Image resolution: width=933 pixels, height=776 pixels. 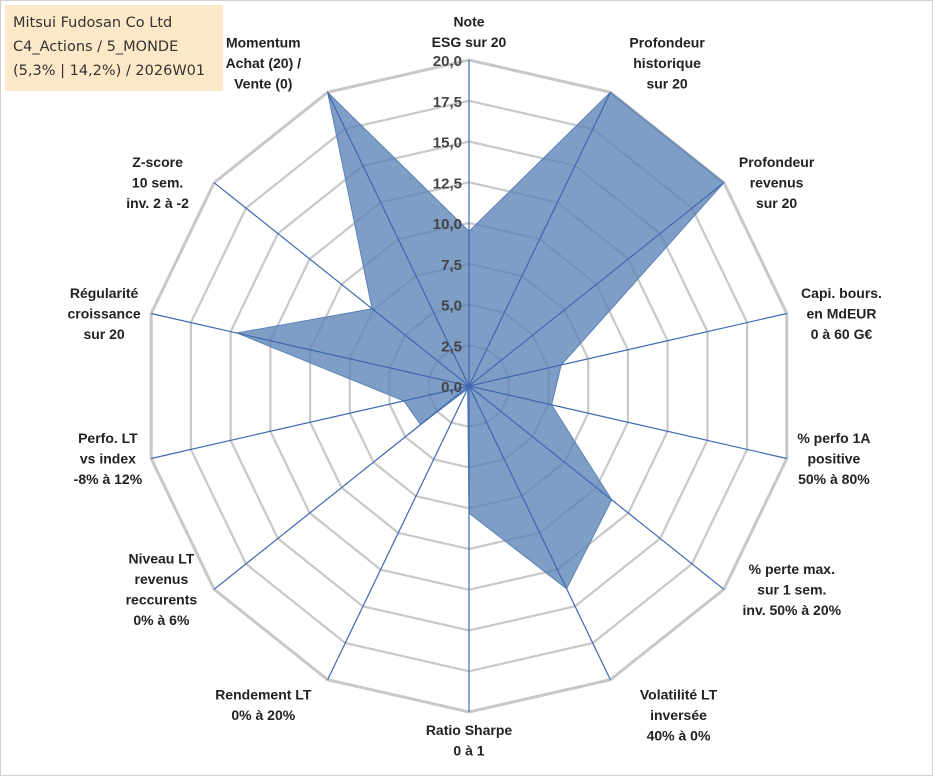 I want to click on tick-label: 5,0, so click(x=451, y=306).